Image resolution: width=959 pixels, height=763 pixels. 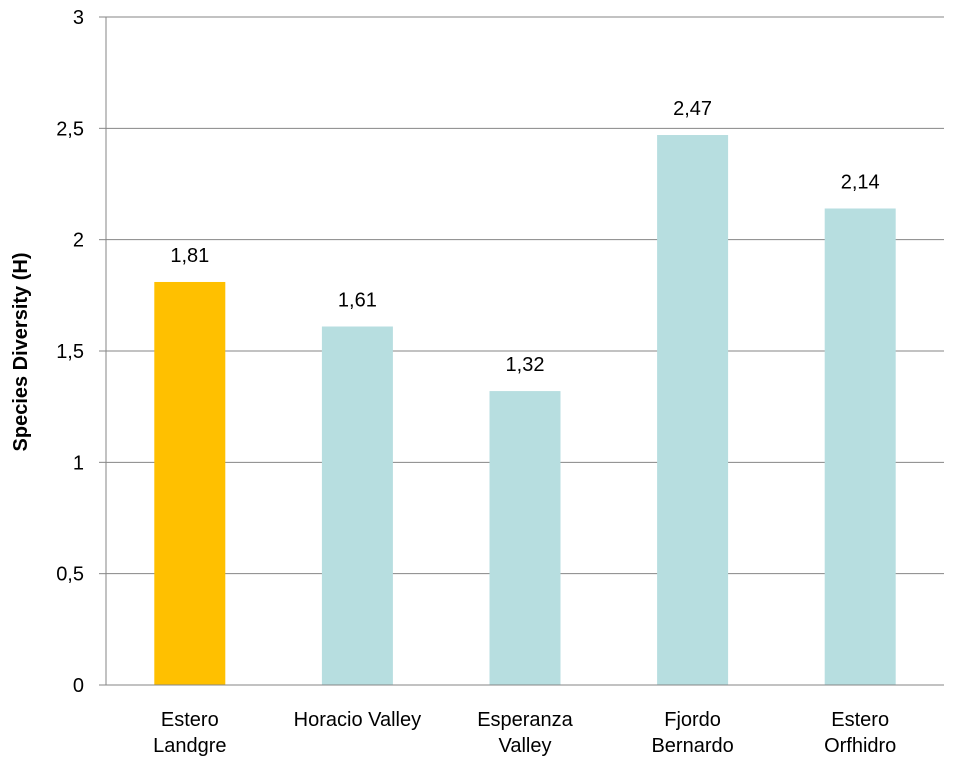 What do you see at coordinates (357, 301) in the screenshot?
I see `data-label: 1,61` at bounding box center [357, 301].